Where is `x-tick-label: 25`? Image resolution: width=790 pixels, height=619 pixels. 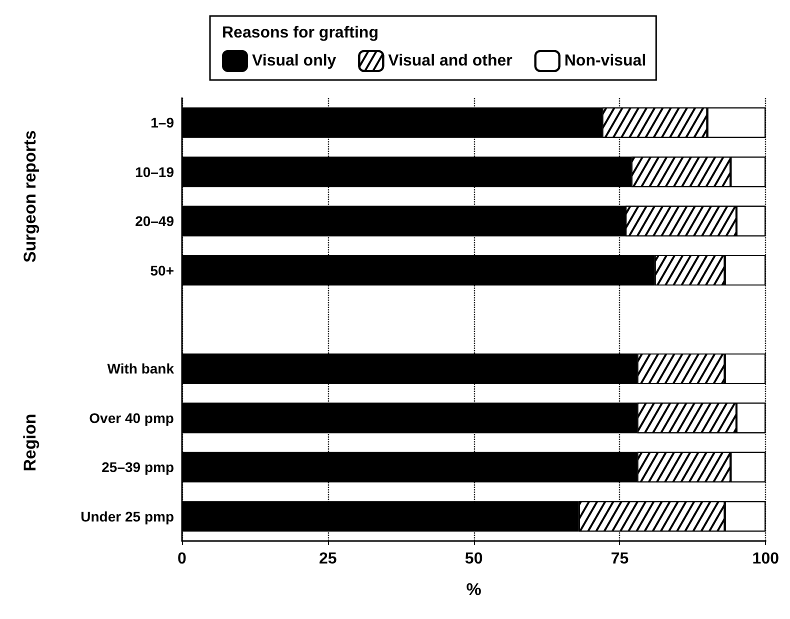
x-tick-label: 25 is located at coordinates (328, 559).